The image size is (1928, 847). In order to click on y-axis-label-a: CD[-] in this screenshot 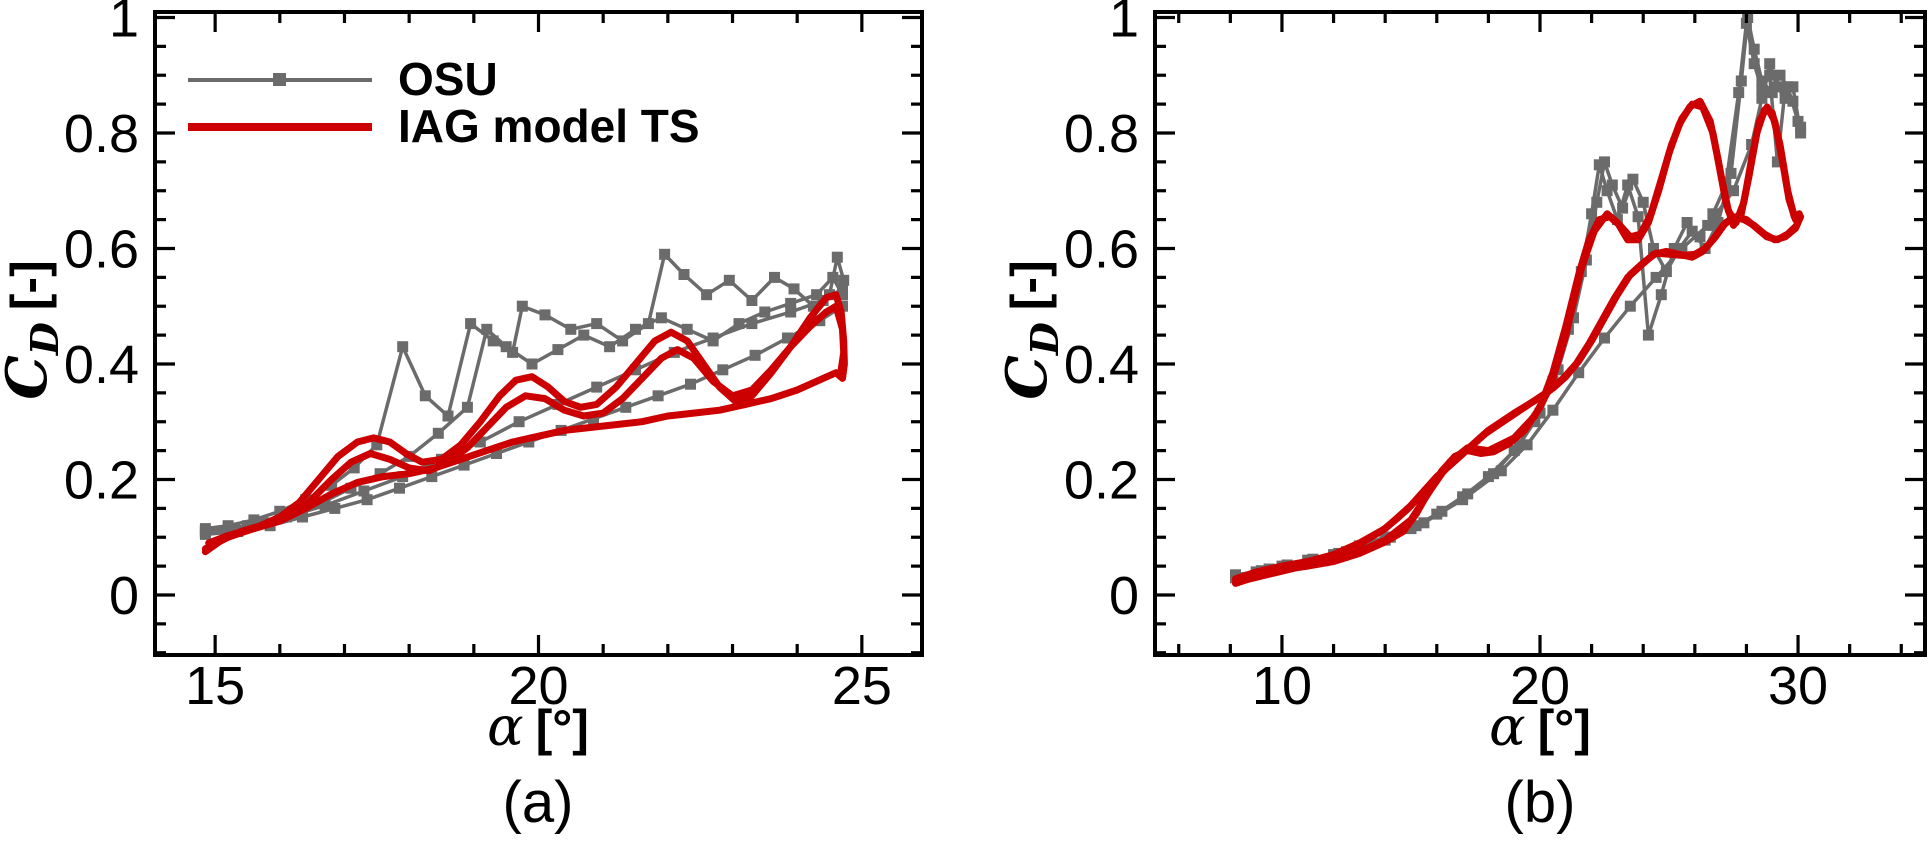, I will do `click(33, 330)`.